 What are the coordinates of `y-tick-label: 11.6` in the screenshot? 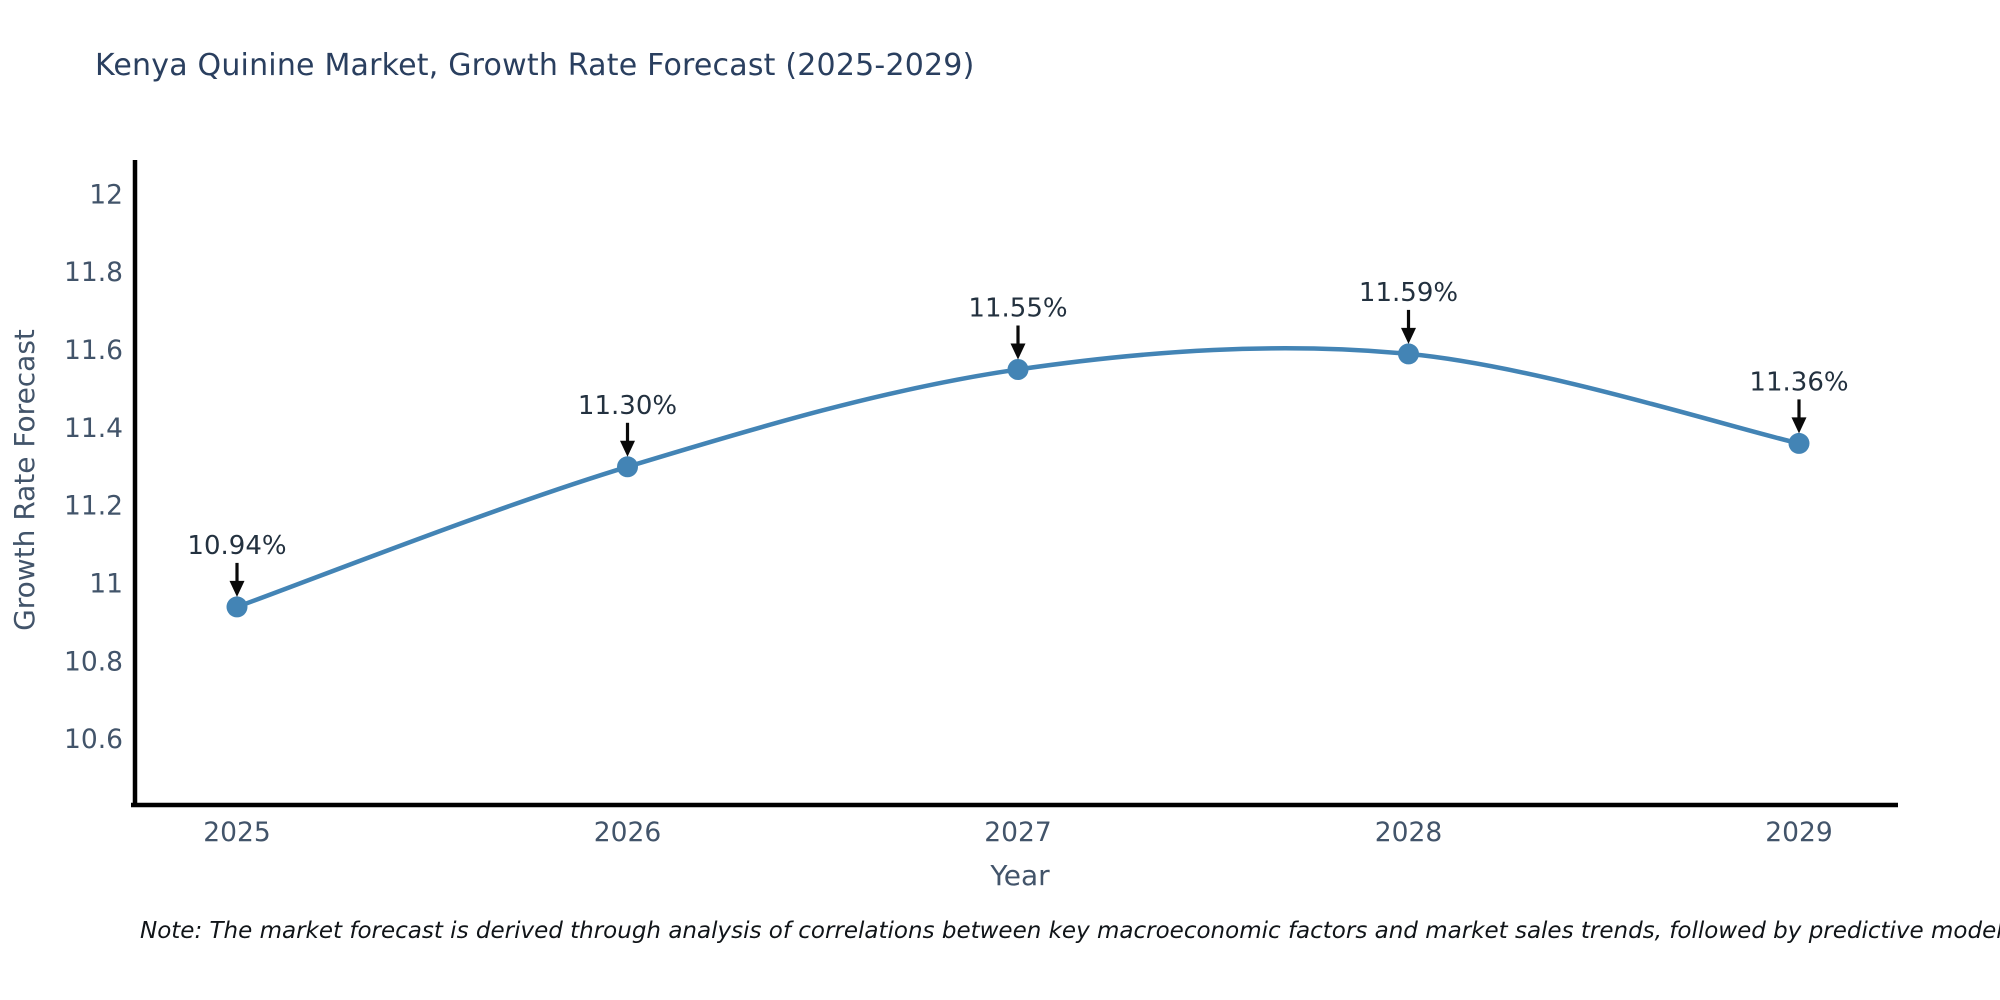 It's located at (93, 350).